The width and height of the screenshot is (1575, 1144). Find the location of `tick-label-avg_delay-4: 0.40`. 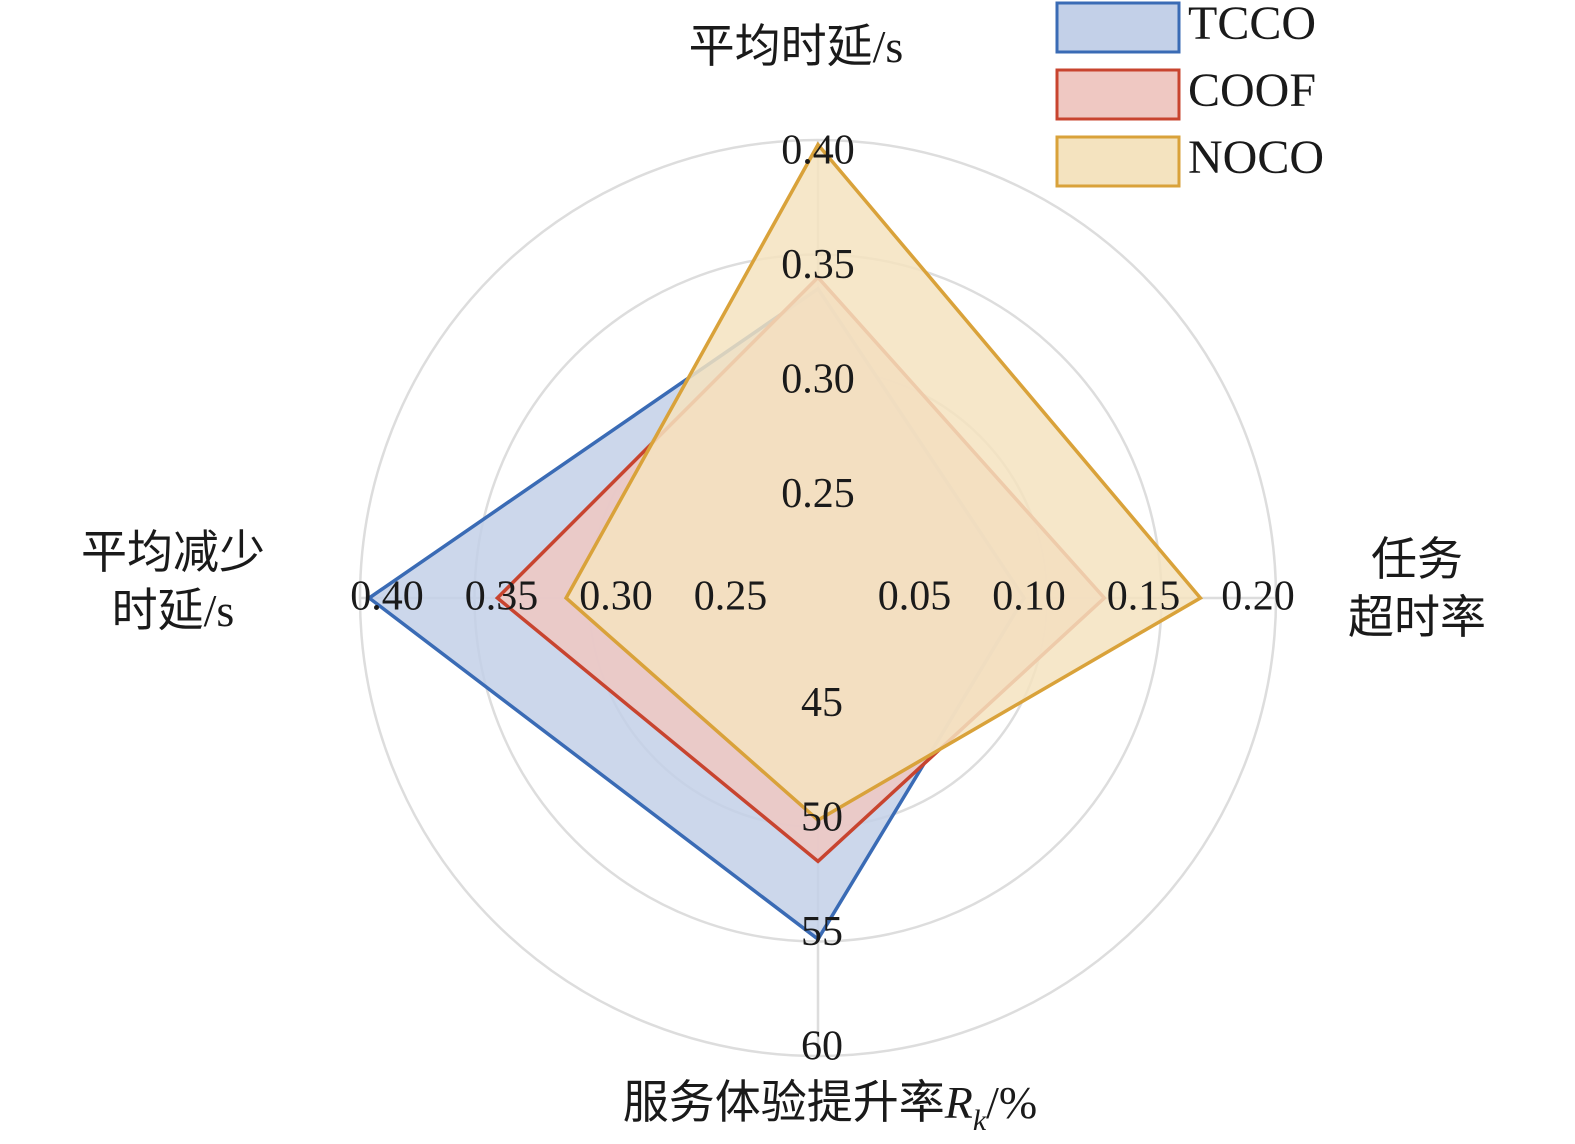

tick-label-avg_delay-4: 0.40 is located at coordinates (818, 151).